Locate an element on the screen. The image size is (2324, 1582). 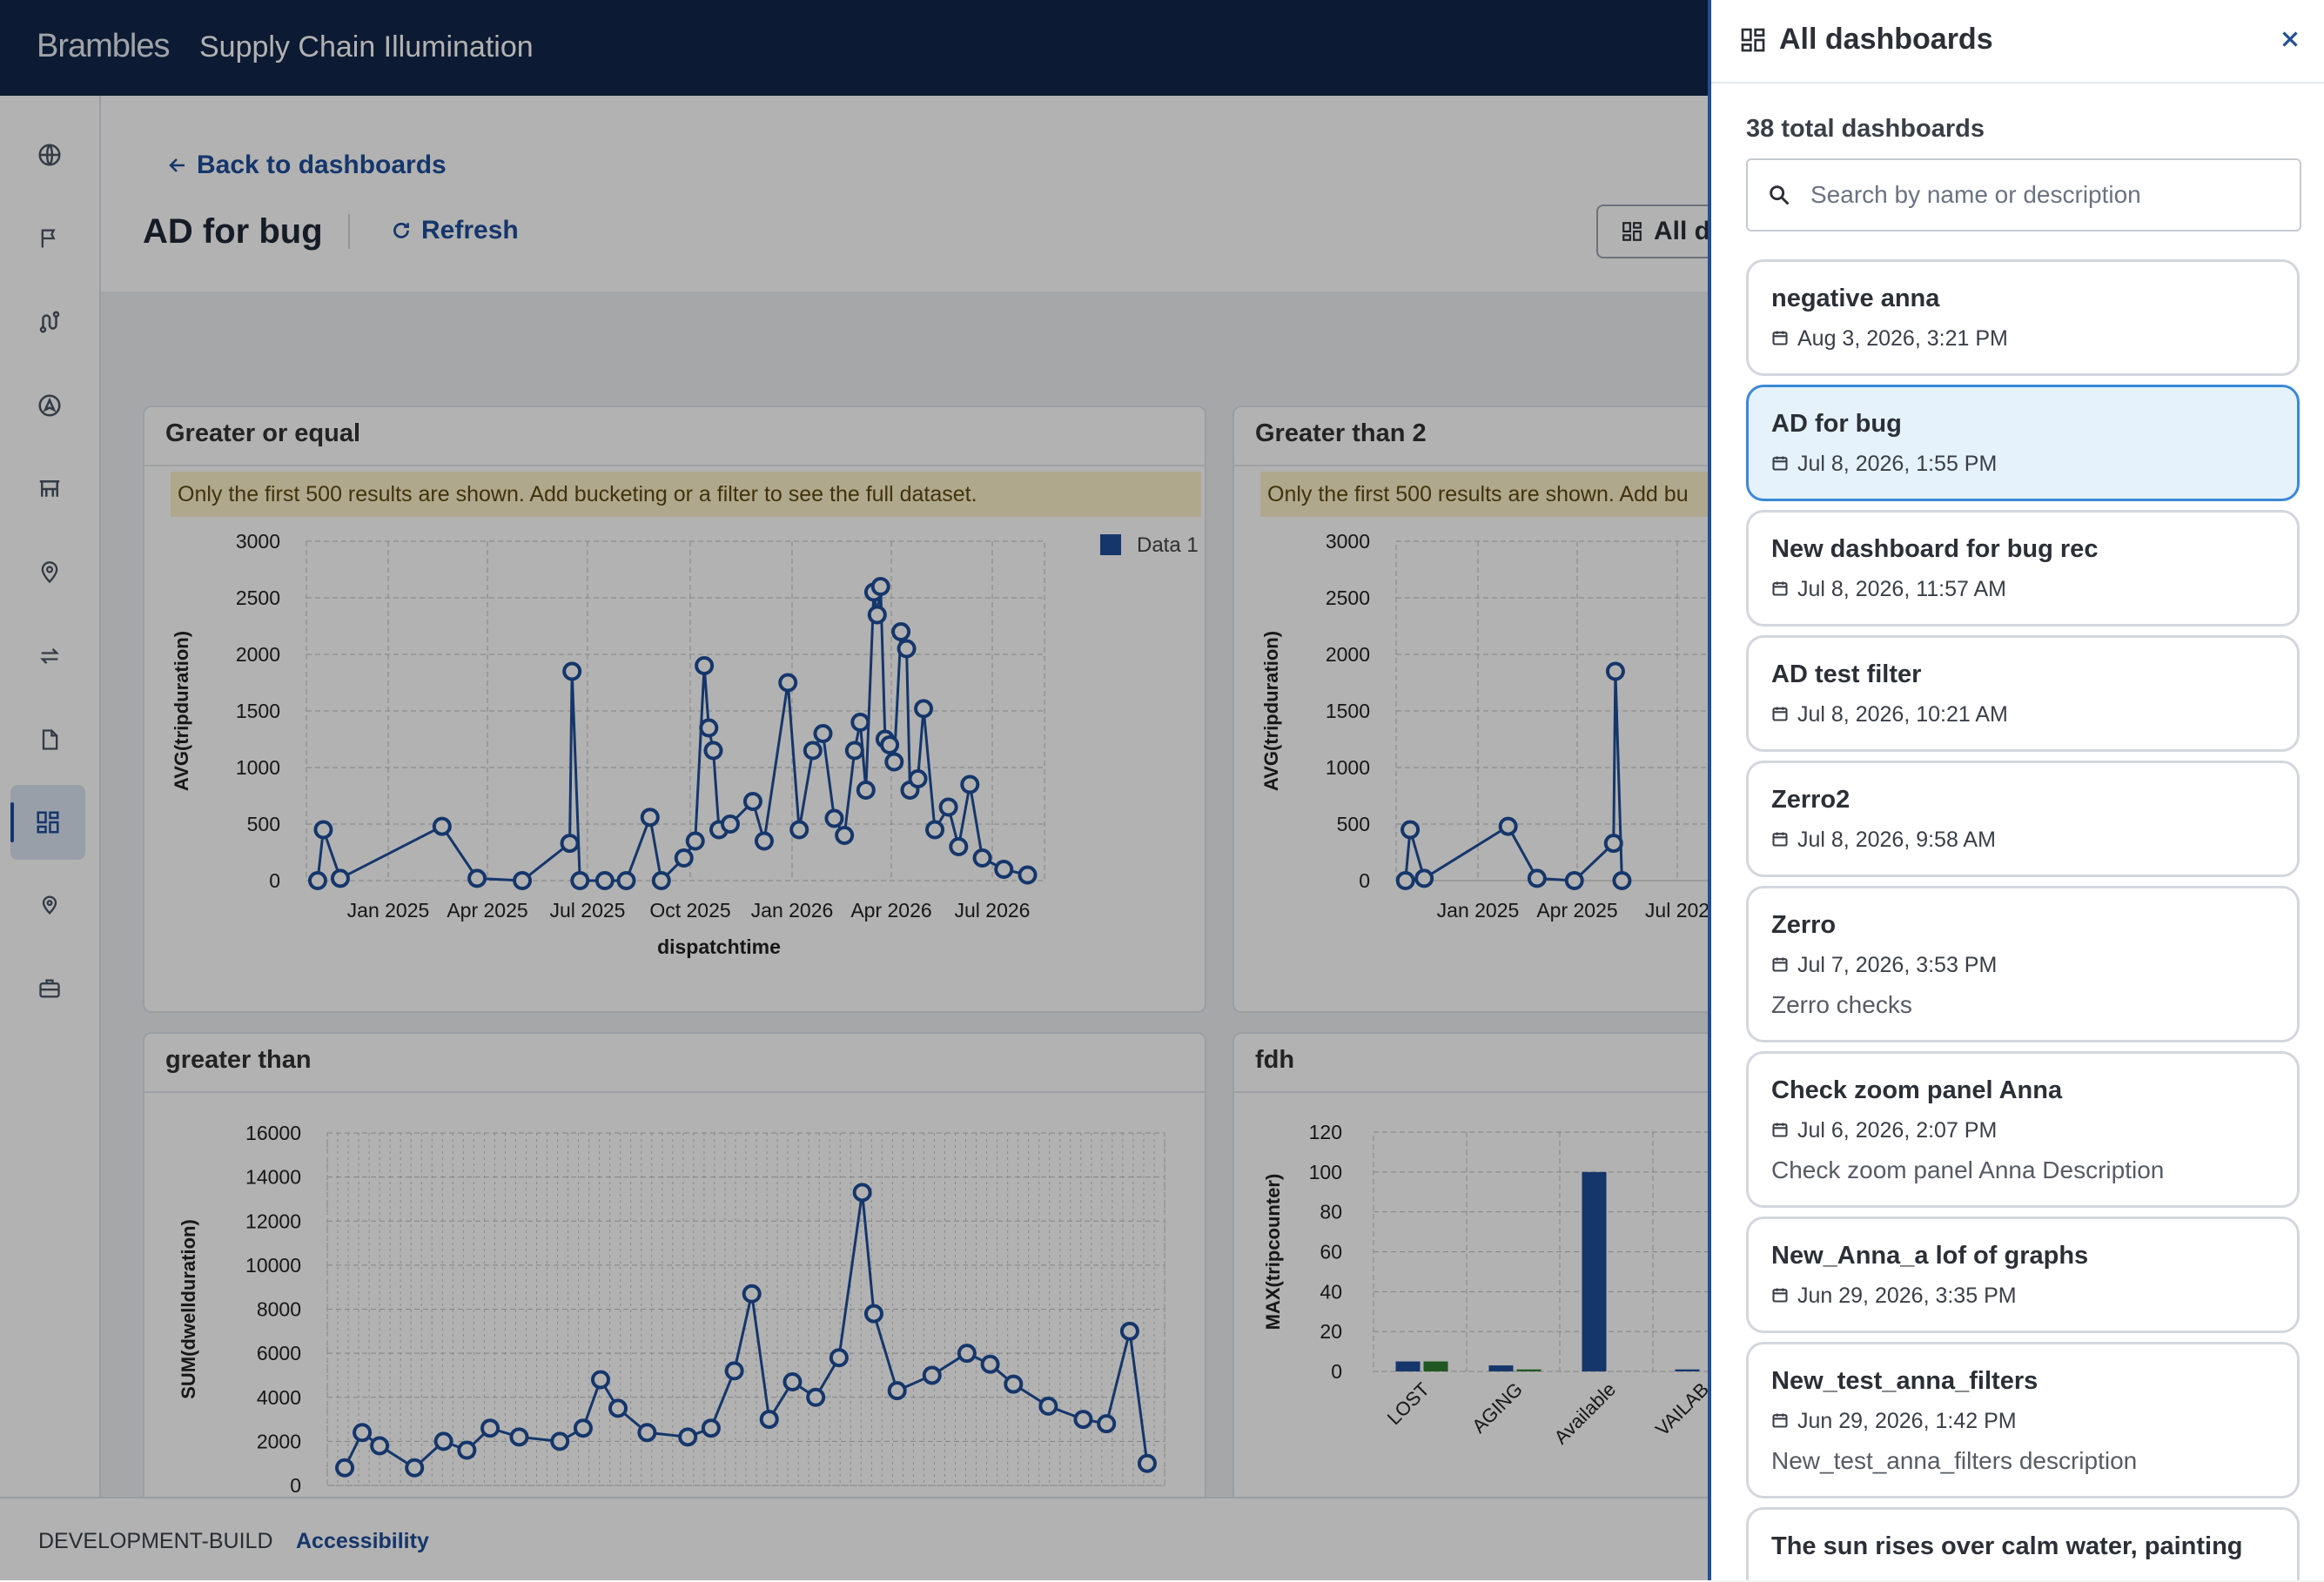
sidebar is located at coordinates (50, 797).